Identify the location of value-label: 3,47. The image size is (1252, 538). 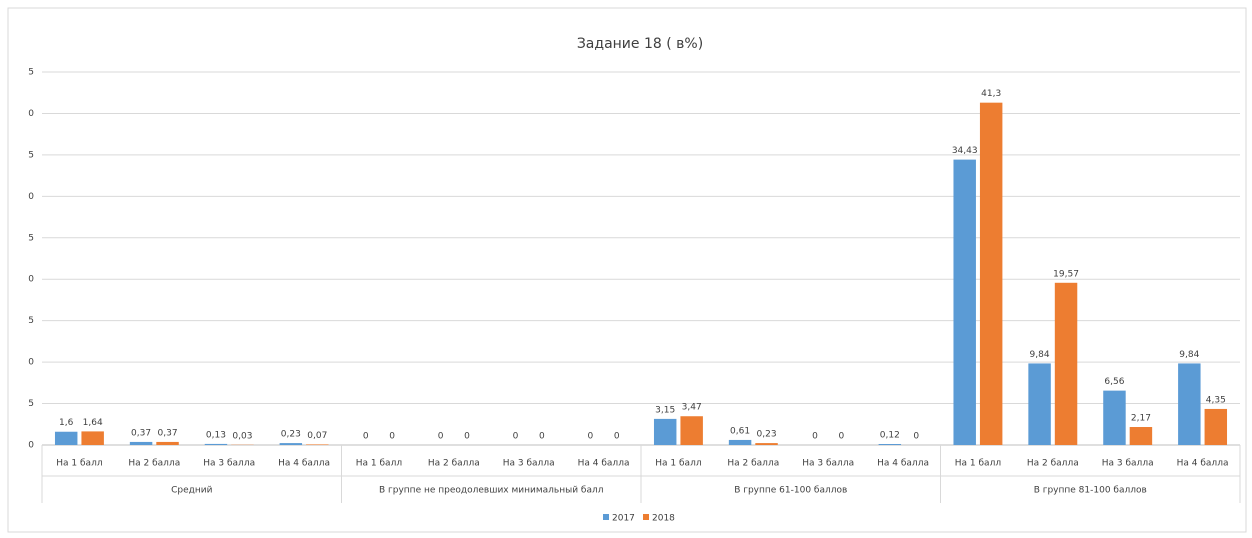
(692, 408).